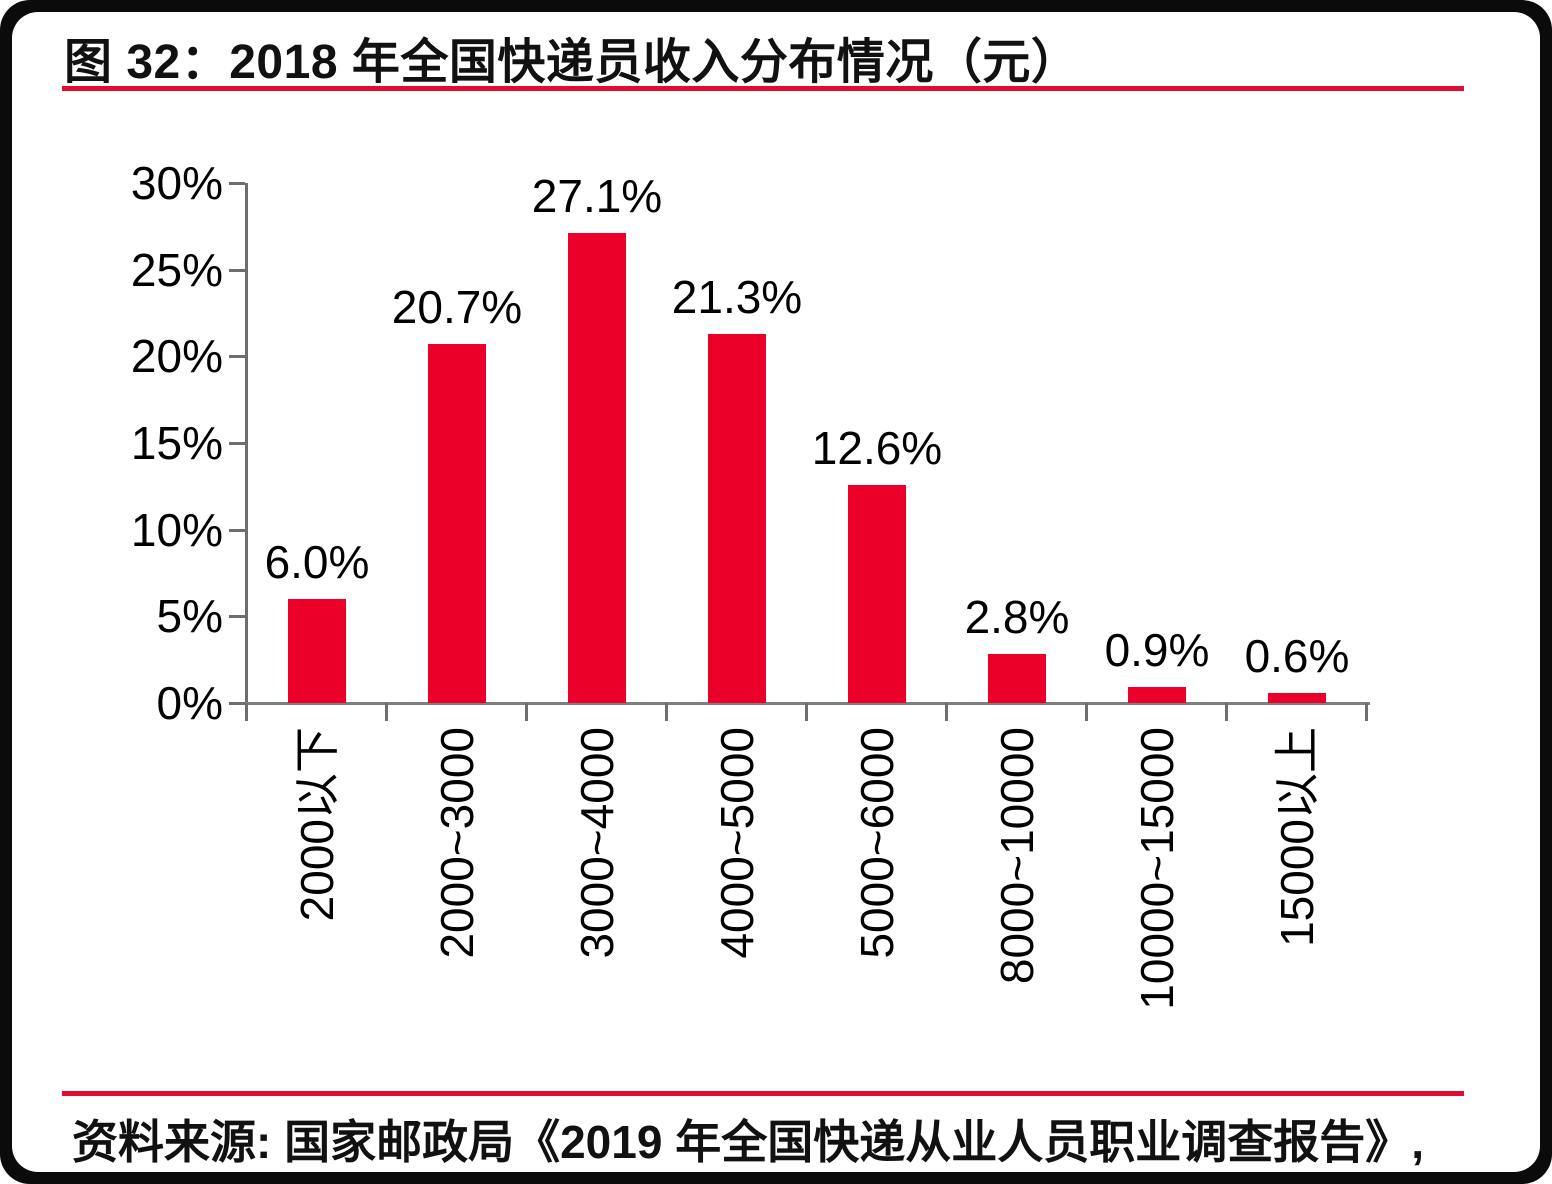 The image size is (1552, 1184). Describe the element at coordinates (737, 843) in the screenshot. I see `x-category-label: 4000~5000` at that location.